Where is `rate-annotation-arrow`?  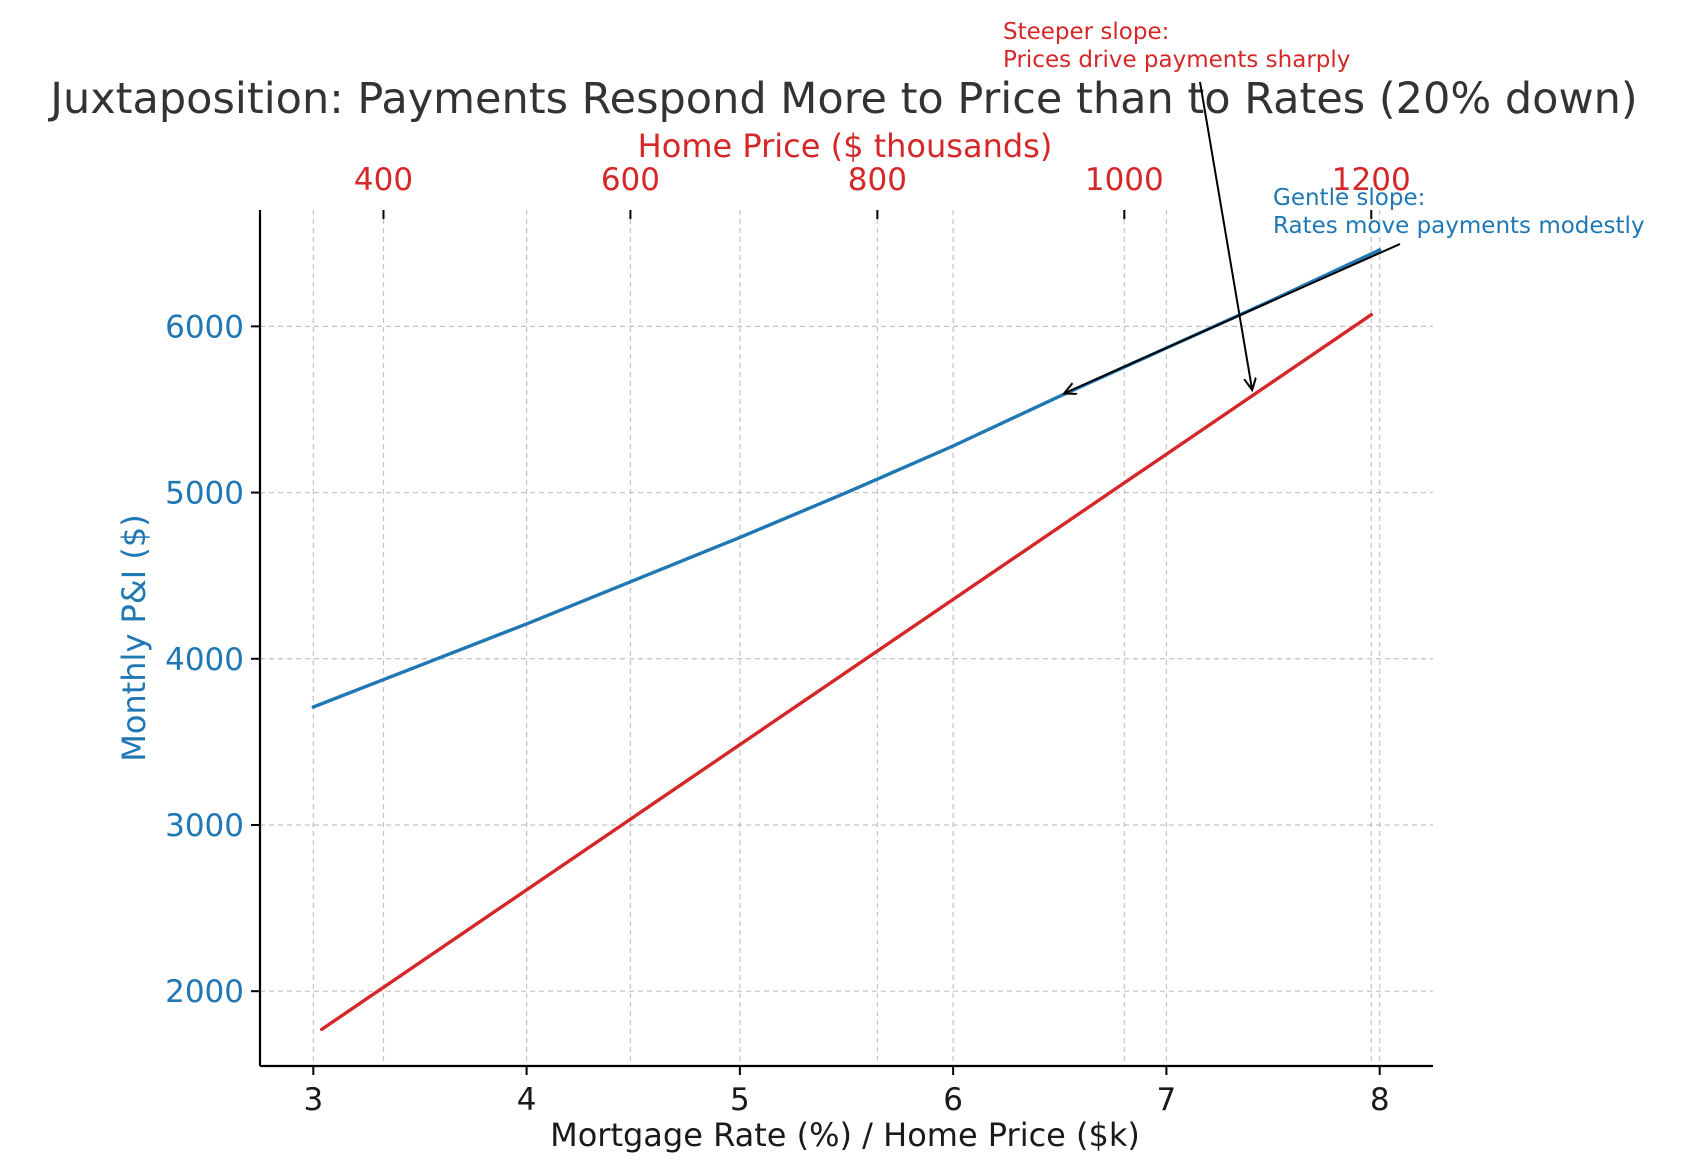 rate-annotation-arrow is located at coordinates (1233, 318).